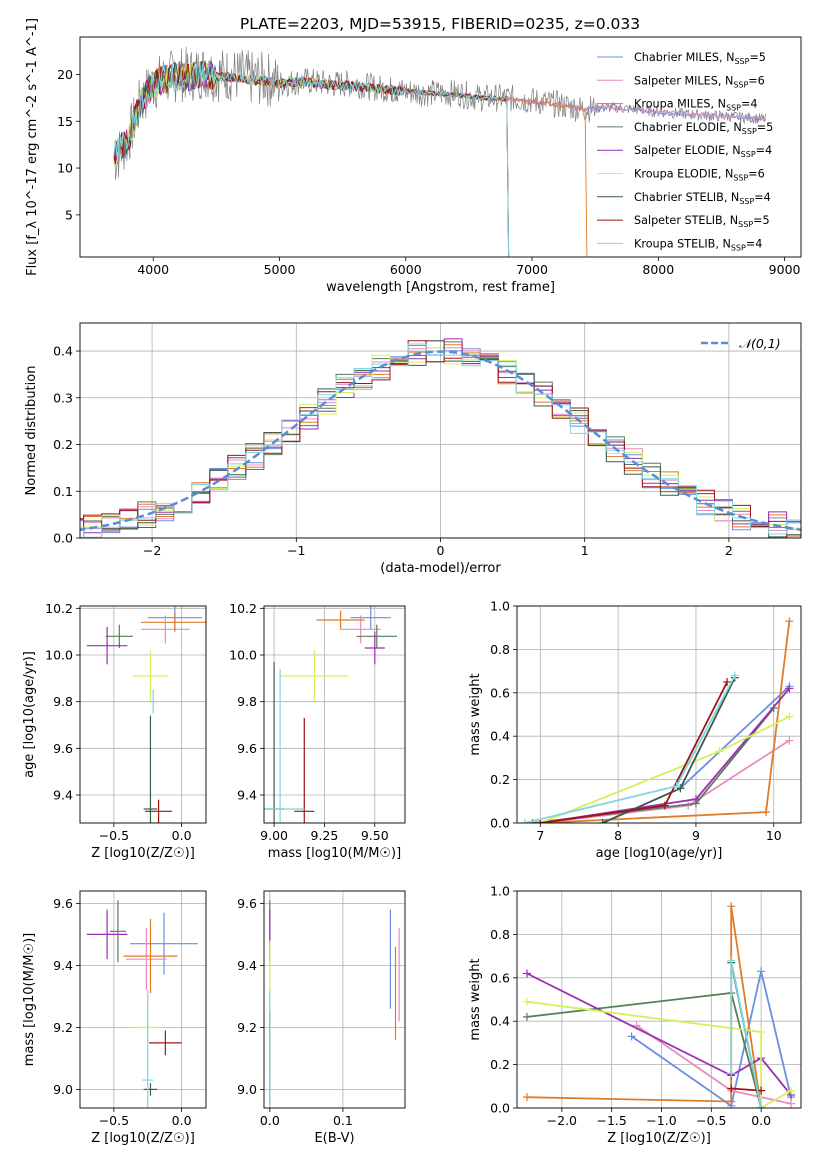 The height and width of the screenshot is (1170, 819). What do you see at coordinates (774, 835) in the screenshot?
I see `x-tick-label: 10` at bounding box center [774, 835].